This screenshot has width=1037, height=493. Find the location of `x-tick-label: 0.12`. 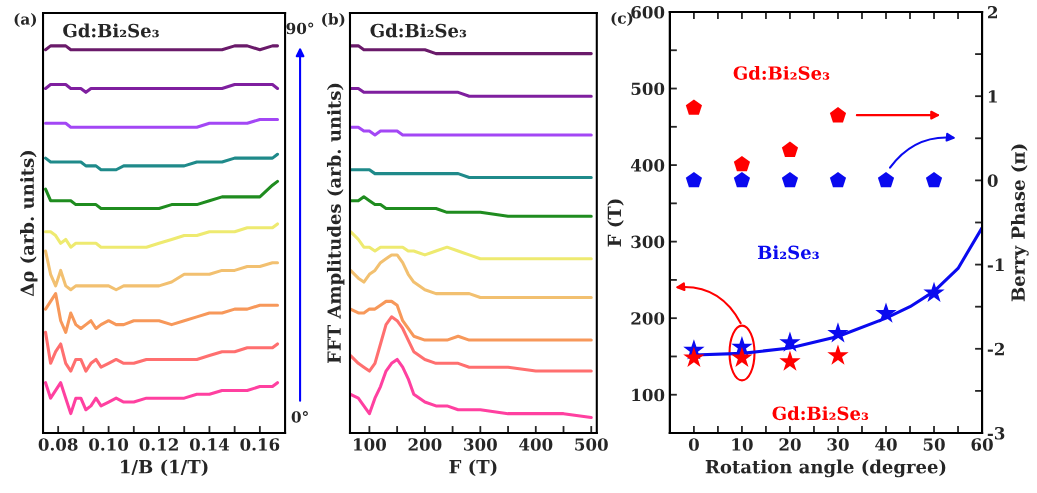

x-tick-label: 0.12 is located at coordinates (158, 444).